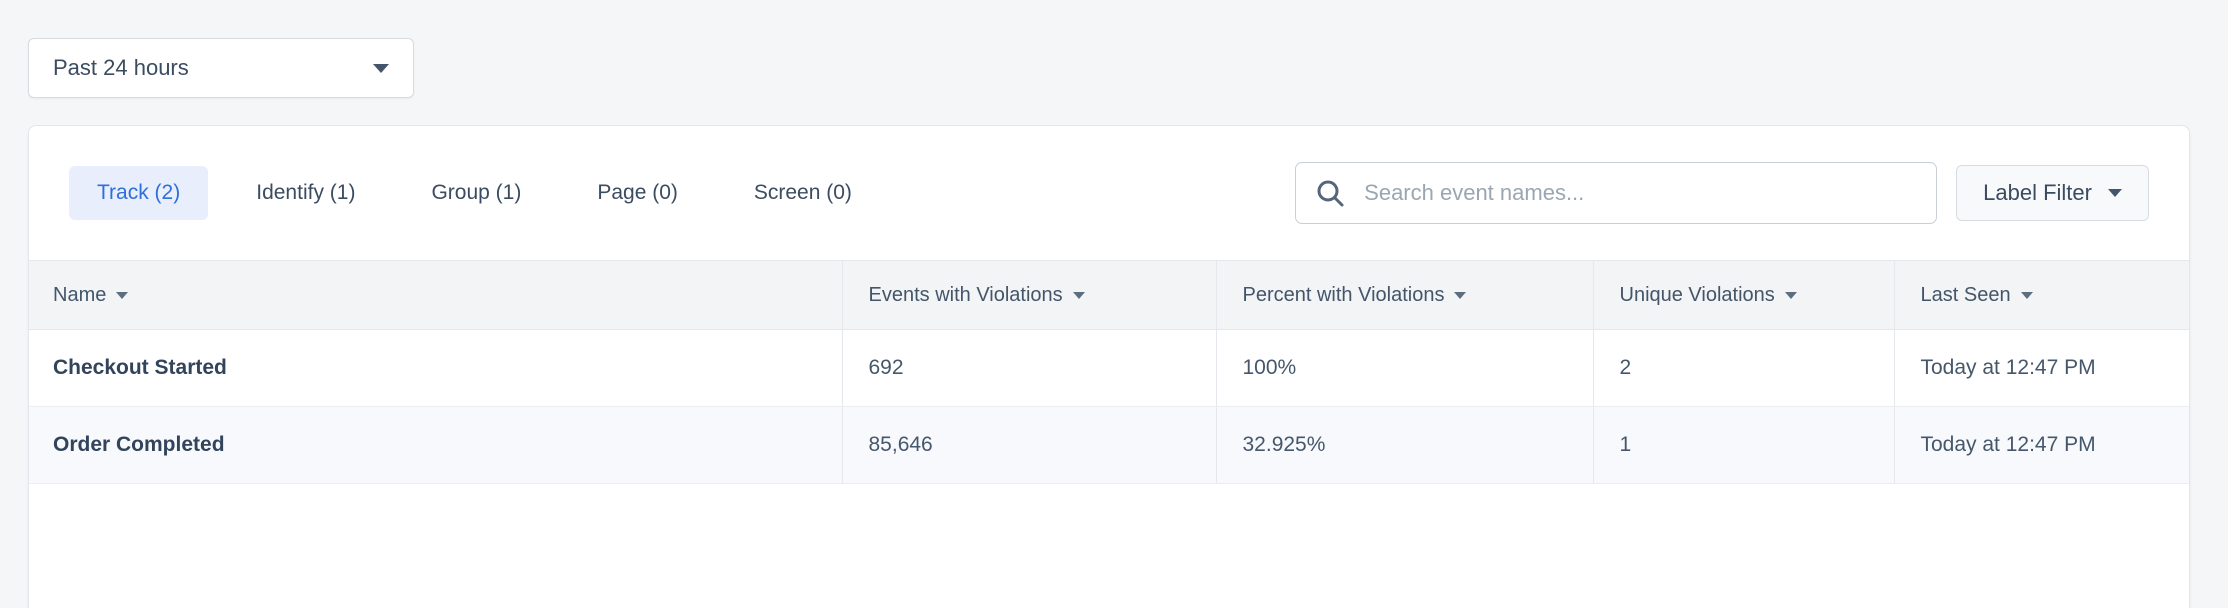  Describe the element at coordinates (1744, 445) in the screenshot. I see `unique-violations-cell: 1` at that location.